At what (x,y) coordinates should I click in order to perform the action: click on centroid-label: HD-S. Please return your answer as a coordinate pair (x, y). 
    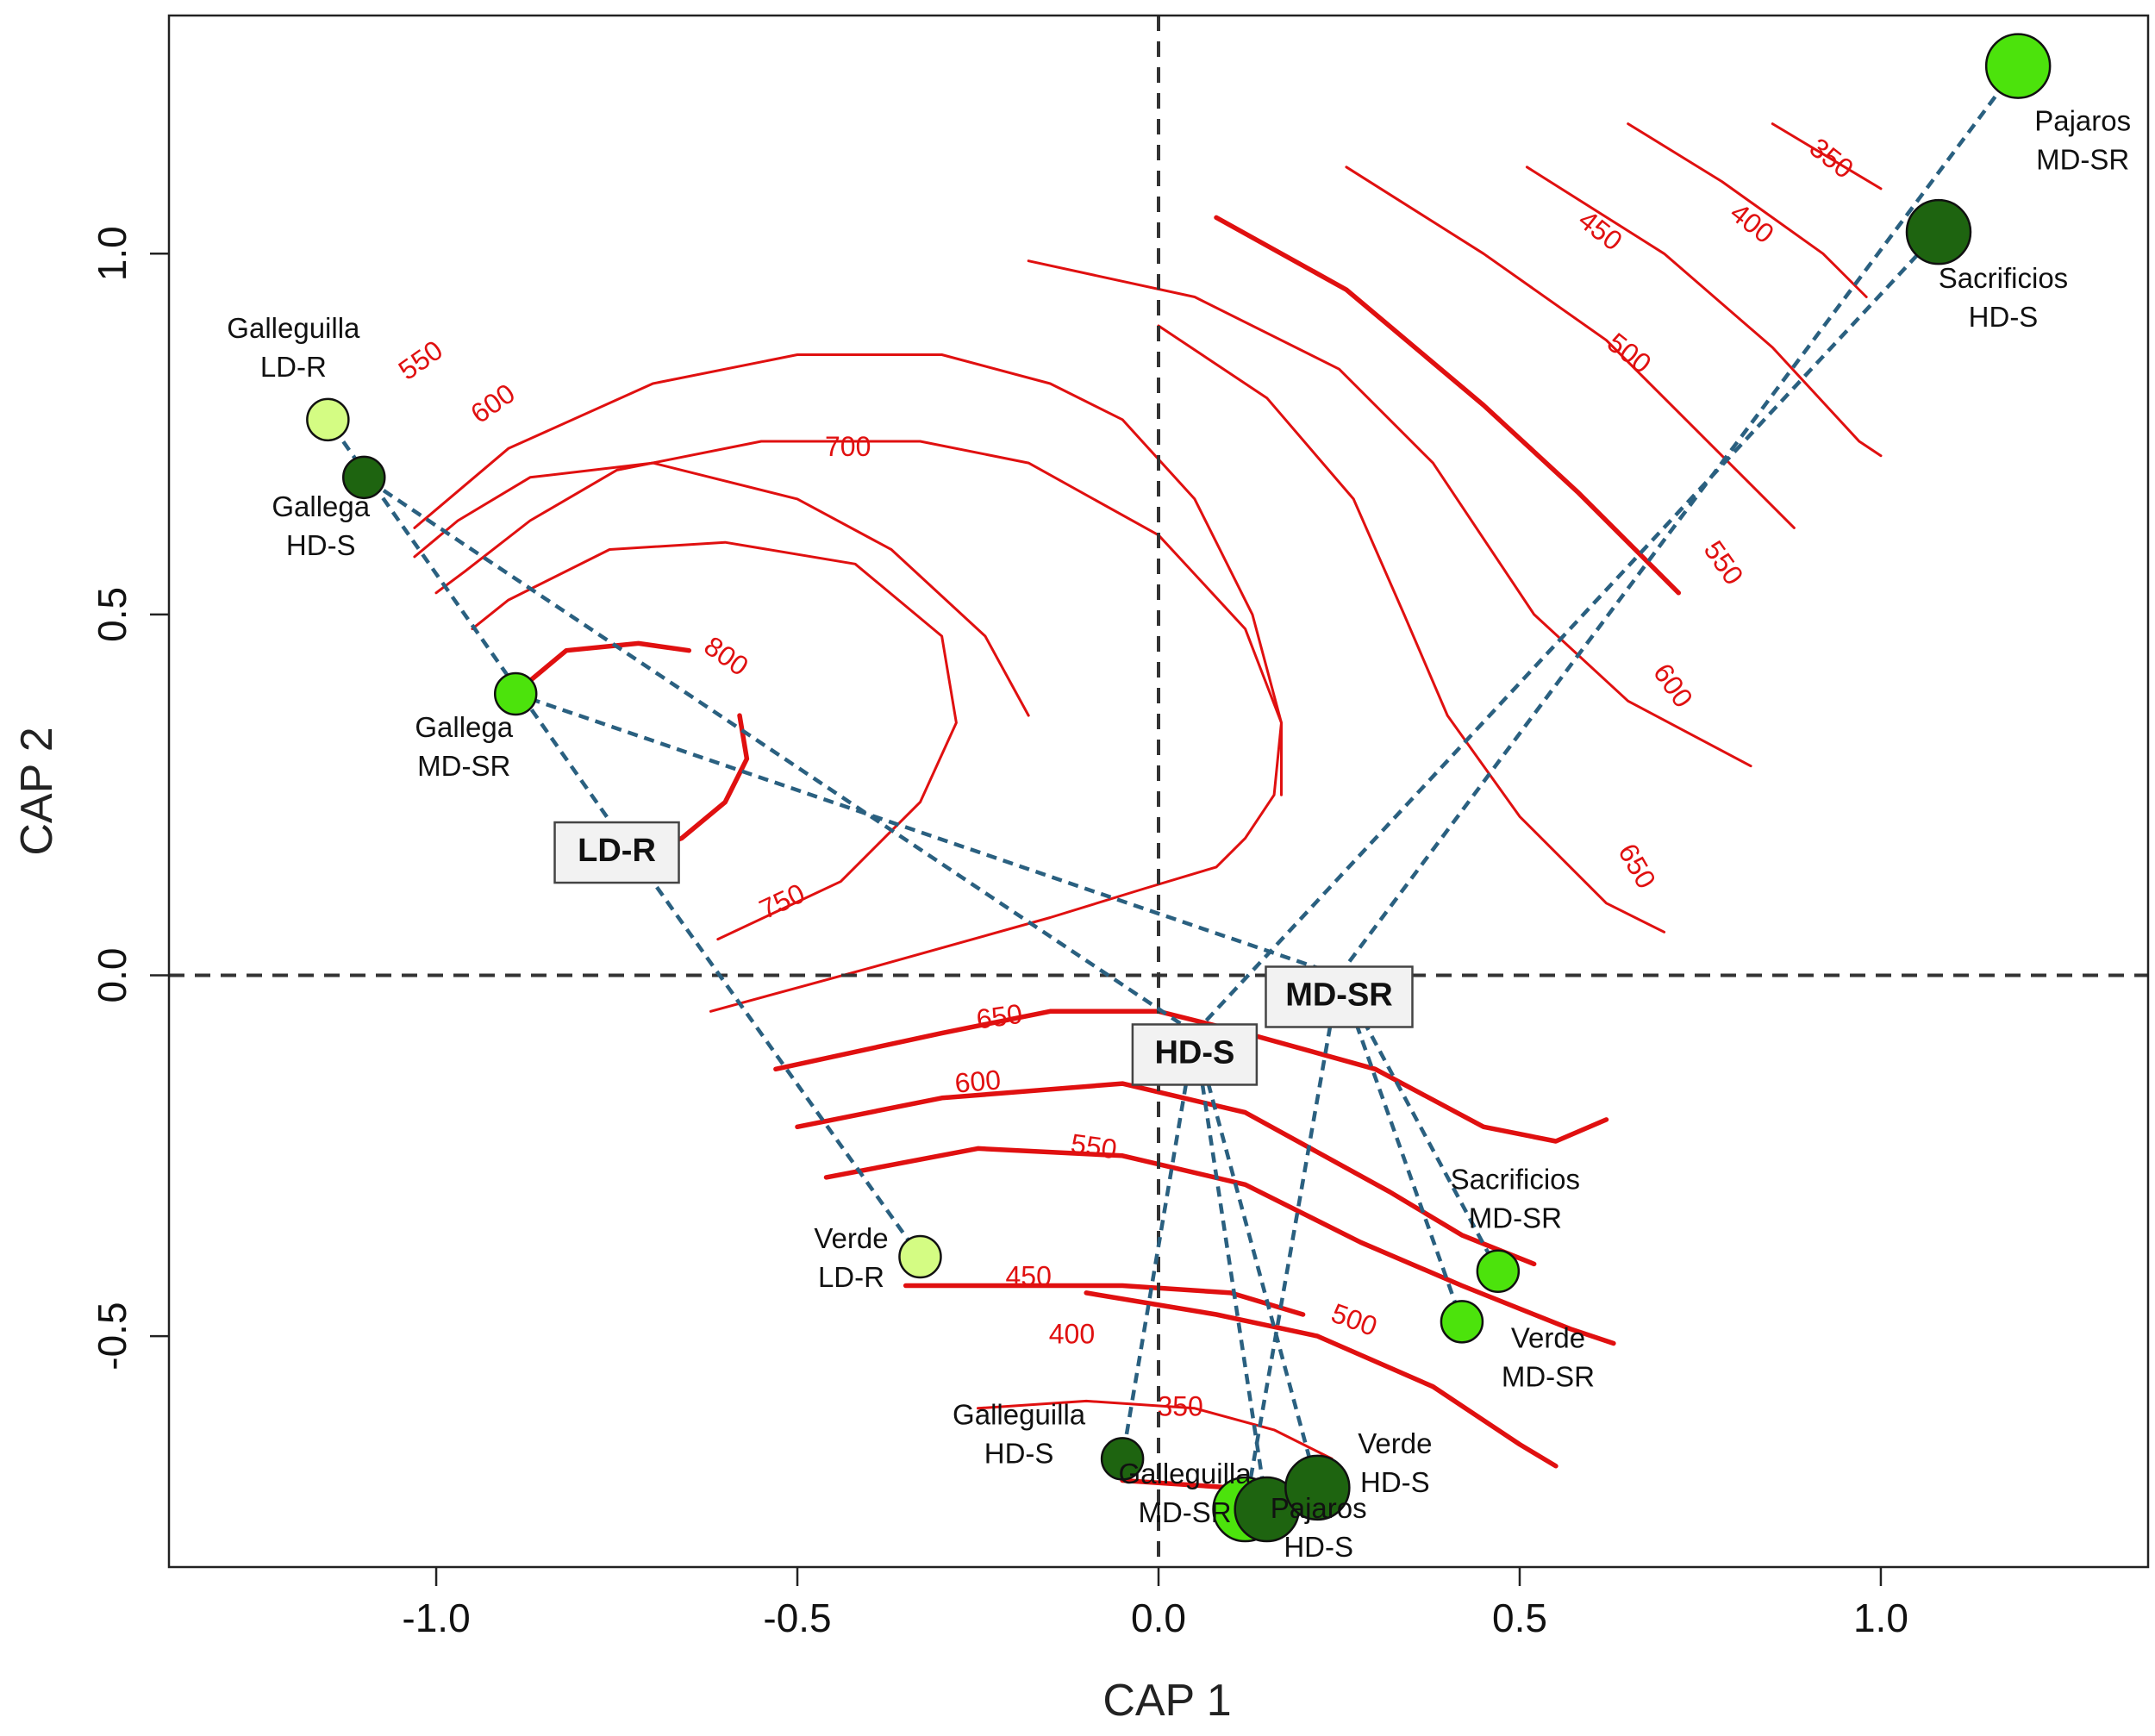
    Looking at the image, I should click on (1194, 1052).